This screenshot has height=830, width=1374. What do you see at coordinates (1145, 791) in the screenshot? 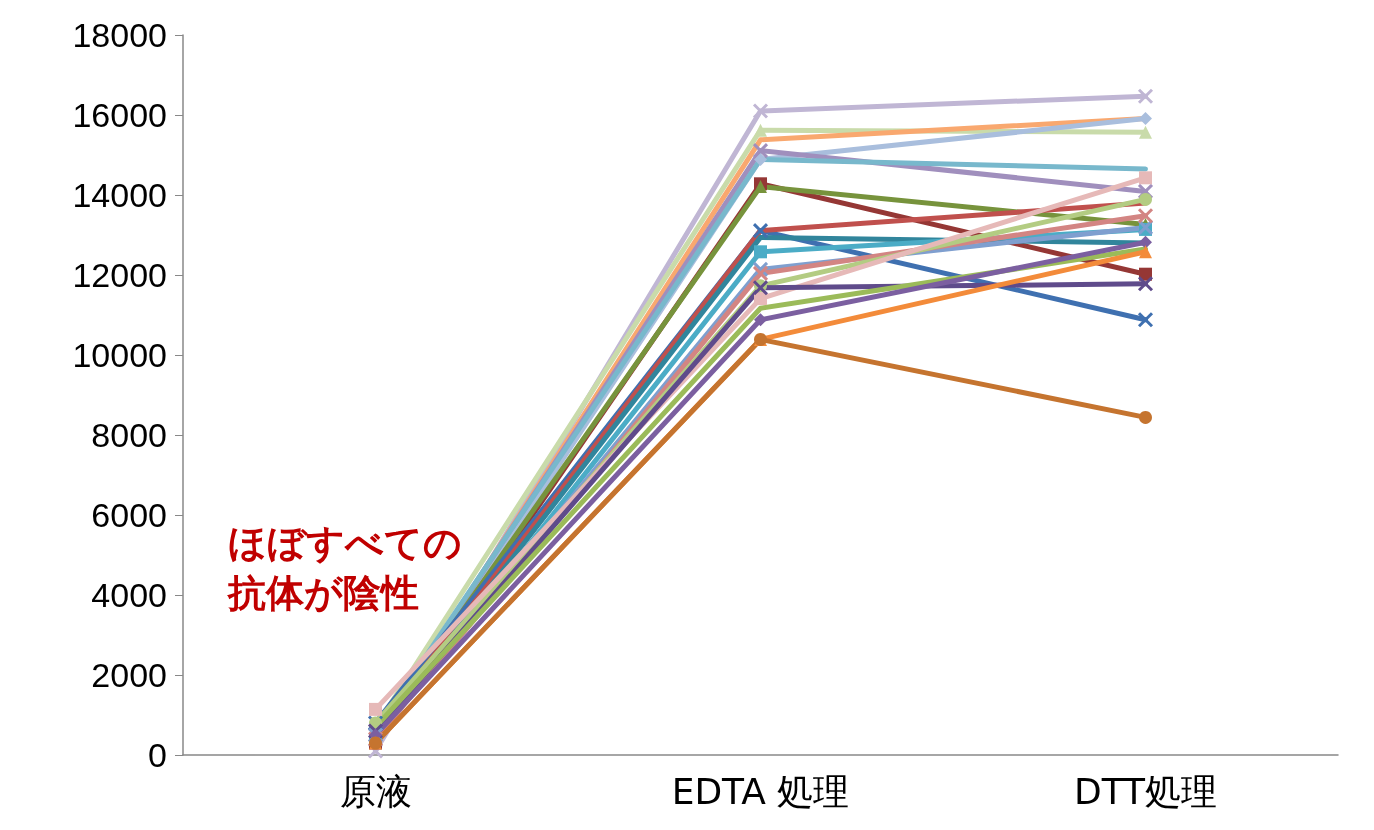
I see `x-tick-label: DTT処理` at bounding box center [1145, 791].